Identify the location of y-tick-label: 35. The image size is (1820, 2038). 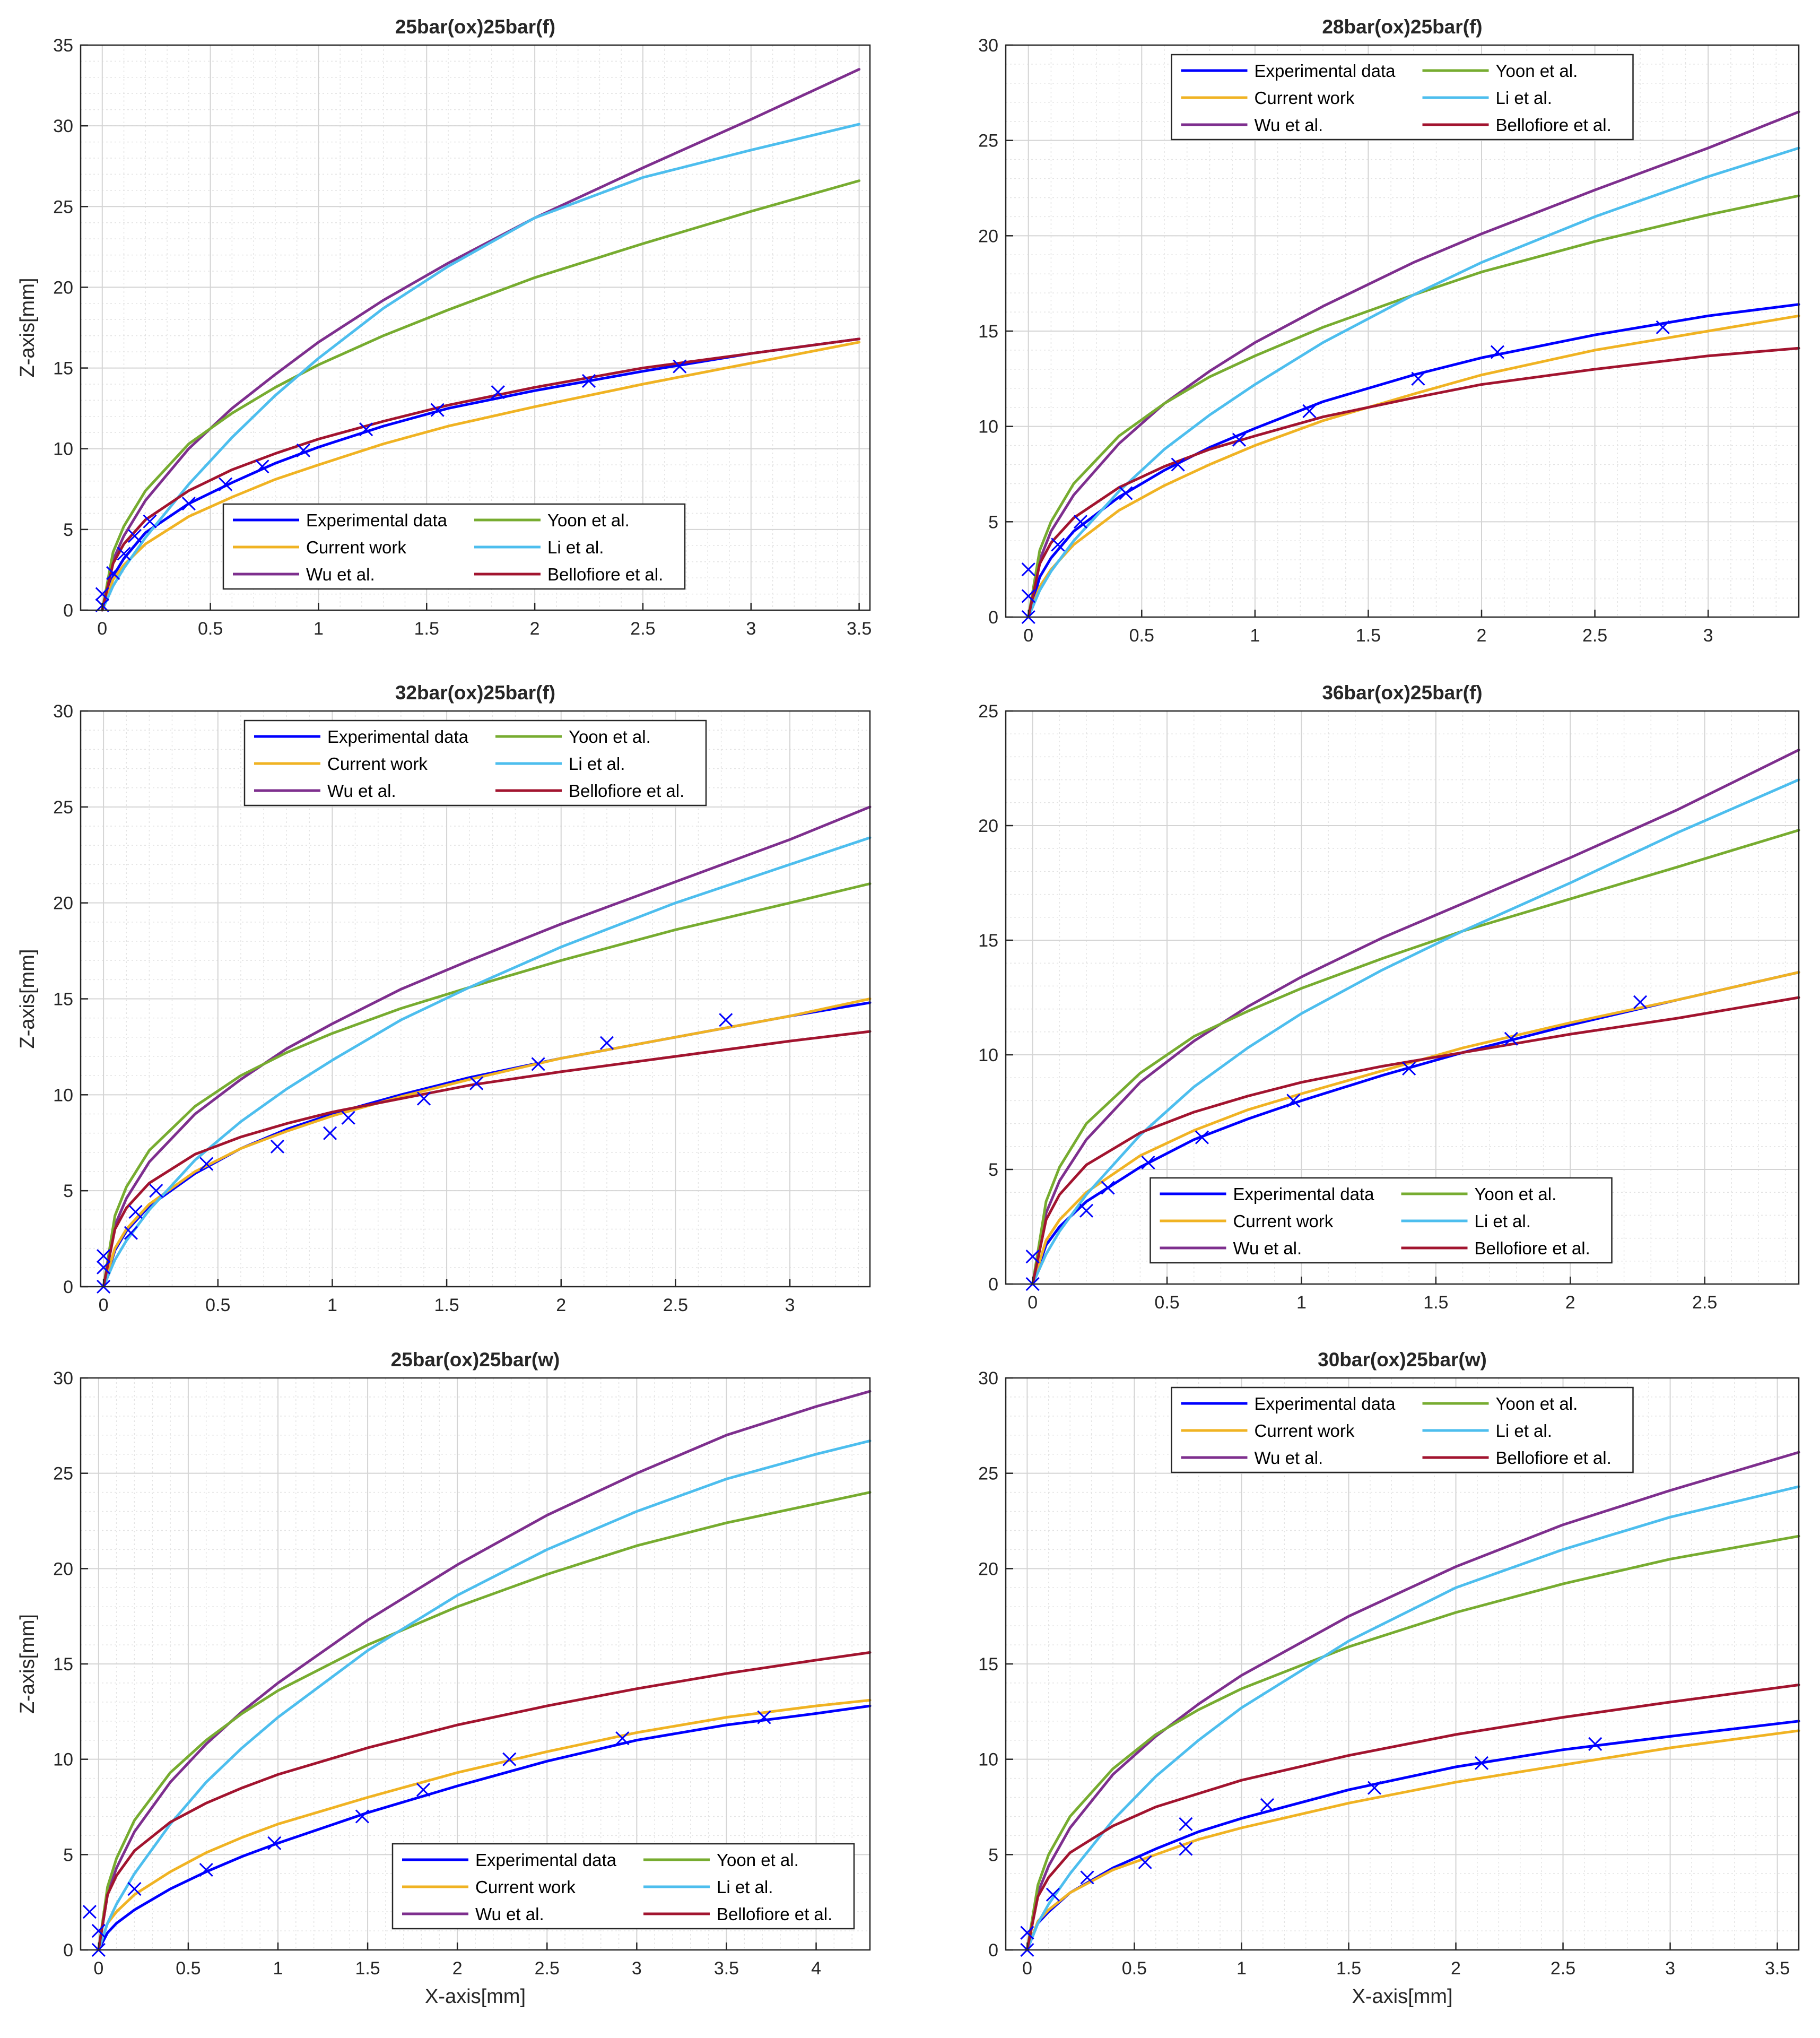
(63, 46).